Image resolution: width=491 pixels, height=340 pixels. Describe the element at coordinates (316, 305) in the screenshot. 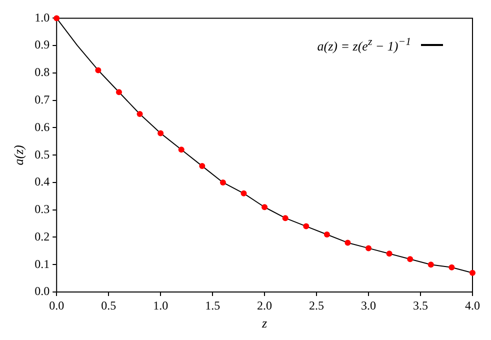

I see `x-tick-label: 2.5` at that location.